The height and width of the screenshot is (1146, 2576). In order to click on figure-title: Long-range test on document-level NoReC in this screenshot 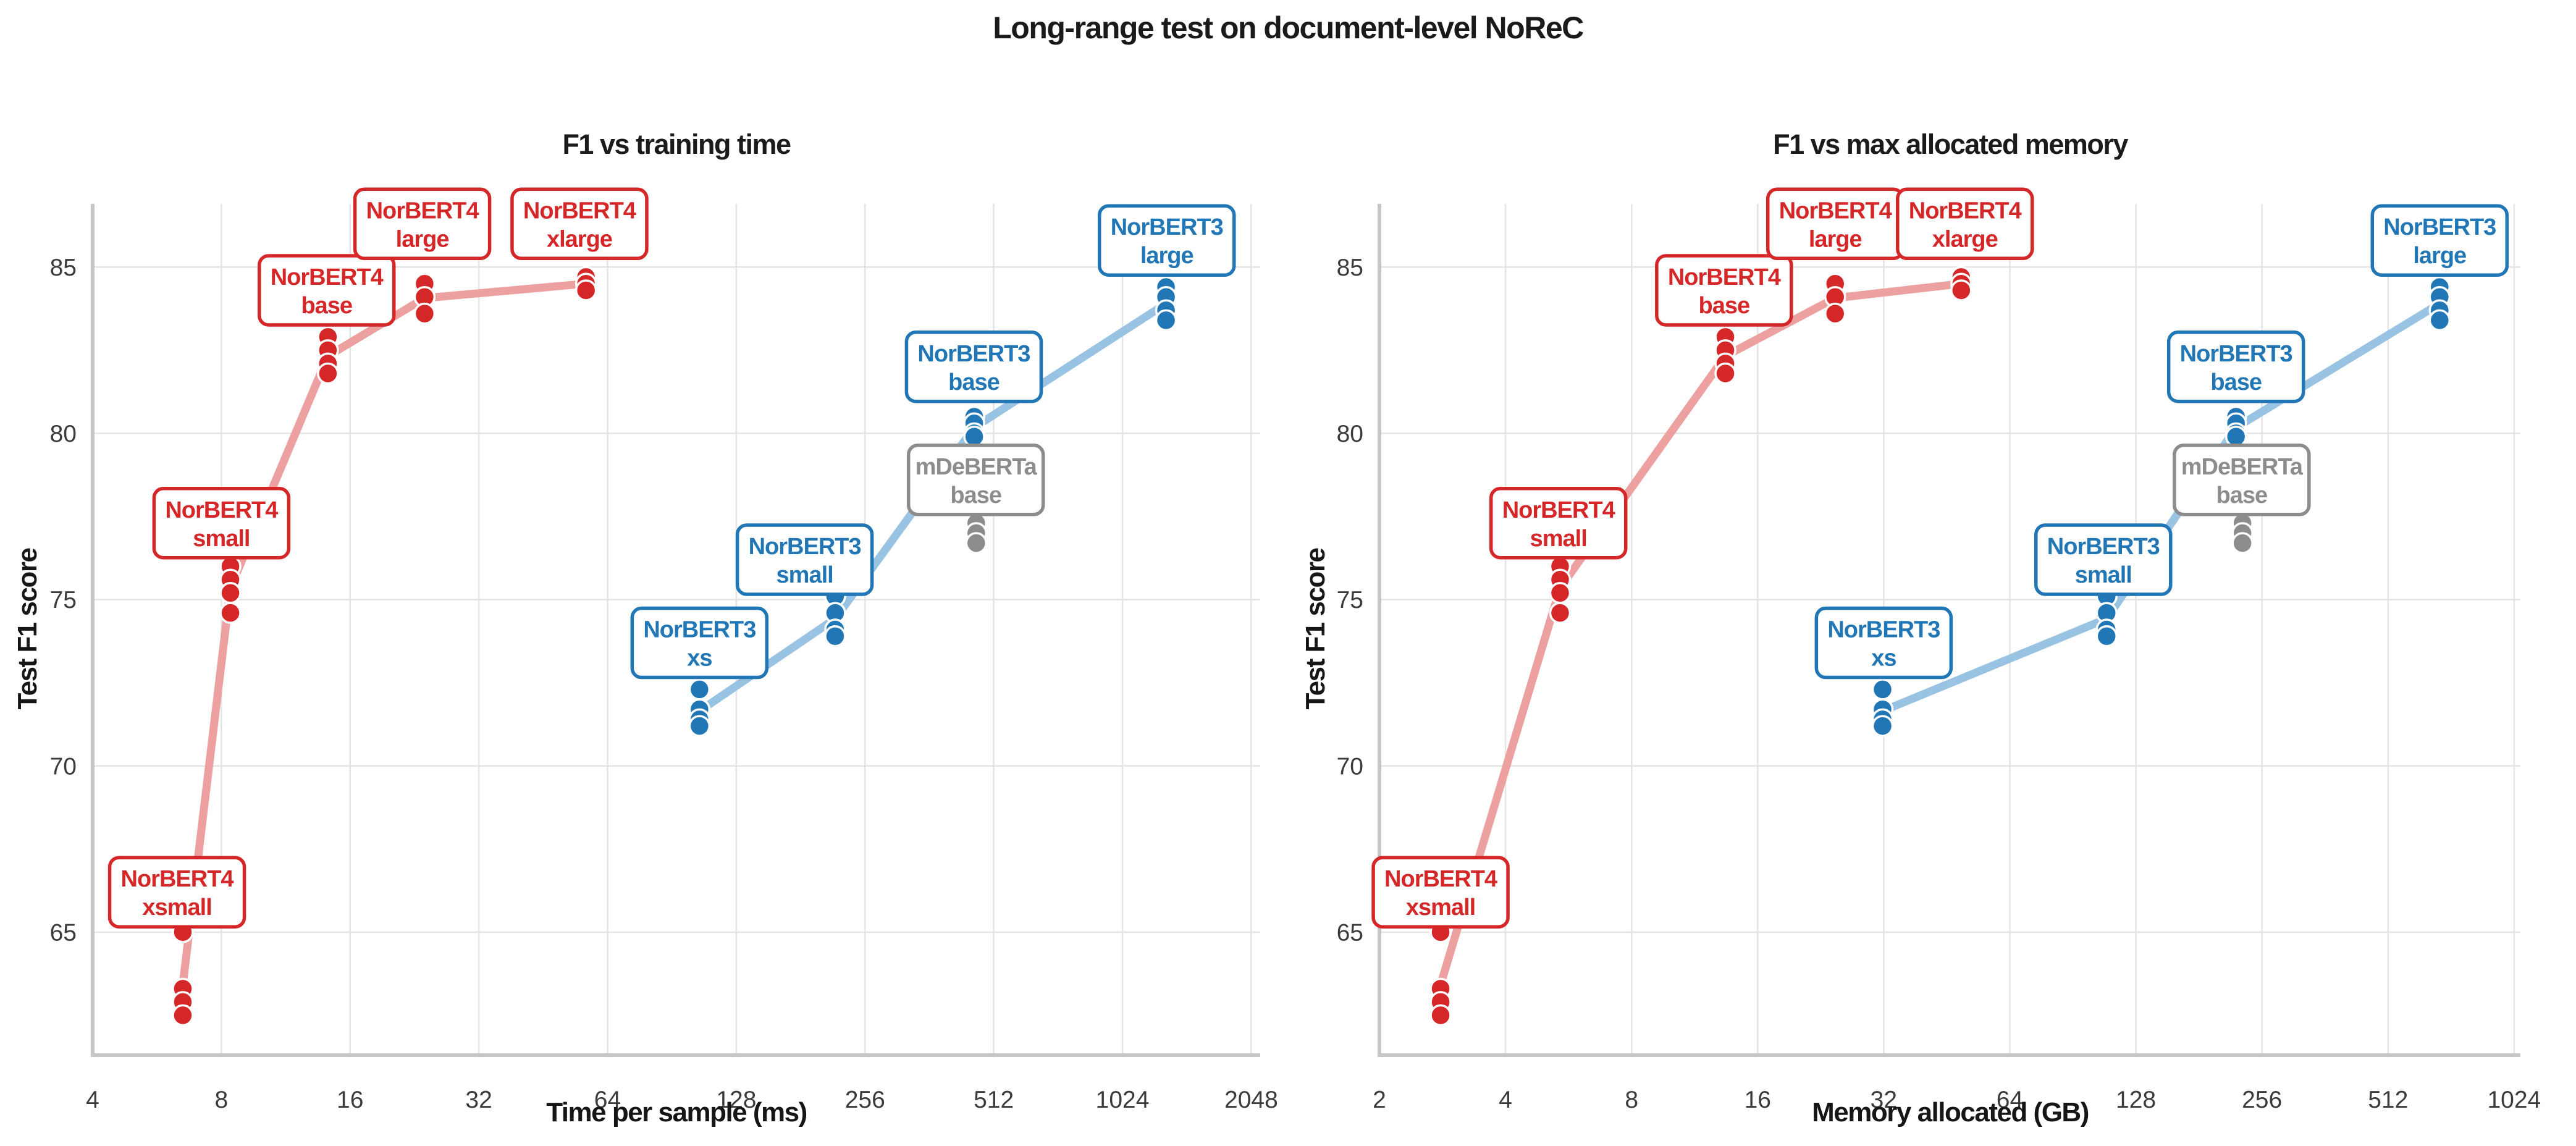, I will do `click(1288, 28)`.